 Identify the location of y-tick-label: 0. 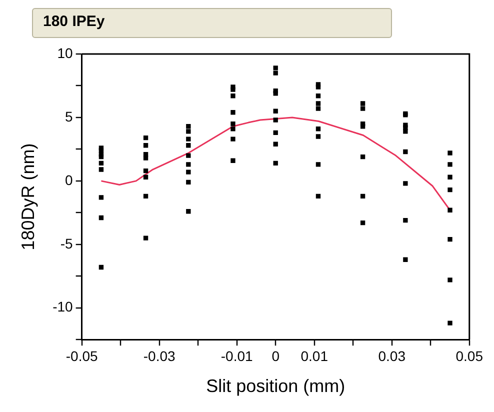
(69, 180).